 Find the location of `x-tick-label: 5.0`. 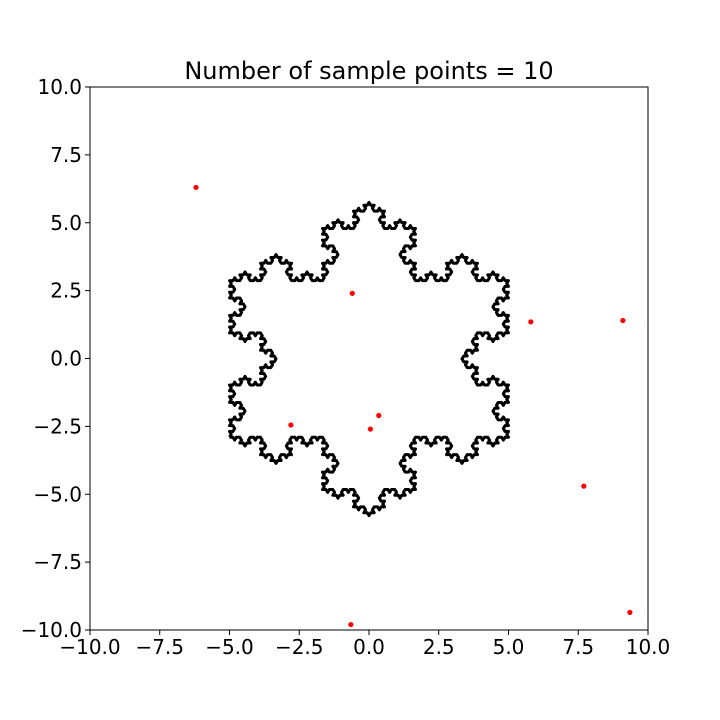

x-tick-label: 5.0 is located at coordinates (509, 647).